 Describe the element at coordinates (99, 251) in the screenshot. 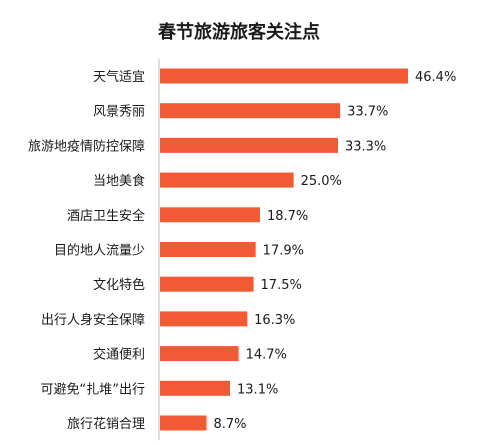

I see `category-label: 目的地人流量少` at that location.